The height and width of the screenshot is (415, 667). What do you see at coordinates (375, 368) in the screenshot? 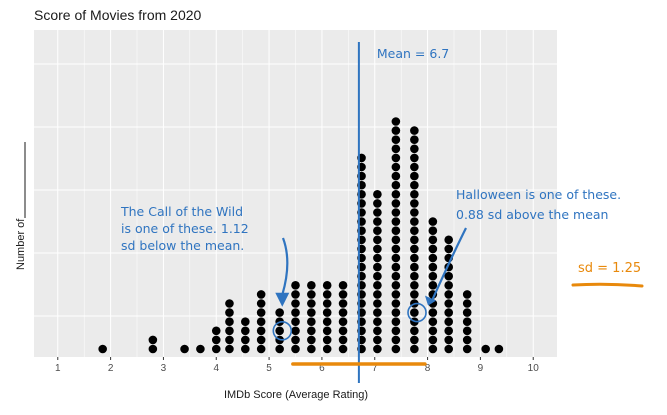
I see `x-tick-label: 7` at bounding box center [375, 368].